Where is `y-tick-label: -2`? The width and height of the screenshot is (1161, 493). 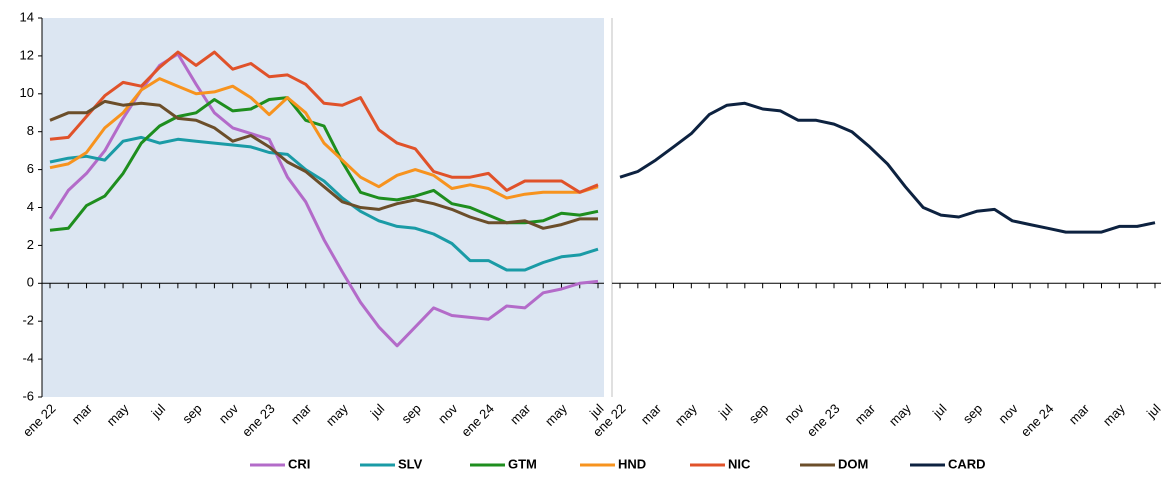 y-tick-label: -2 is located at coordinates (28, 320).